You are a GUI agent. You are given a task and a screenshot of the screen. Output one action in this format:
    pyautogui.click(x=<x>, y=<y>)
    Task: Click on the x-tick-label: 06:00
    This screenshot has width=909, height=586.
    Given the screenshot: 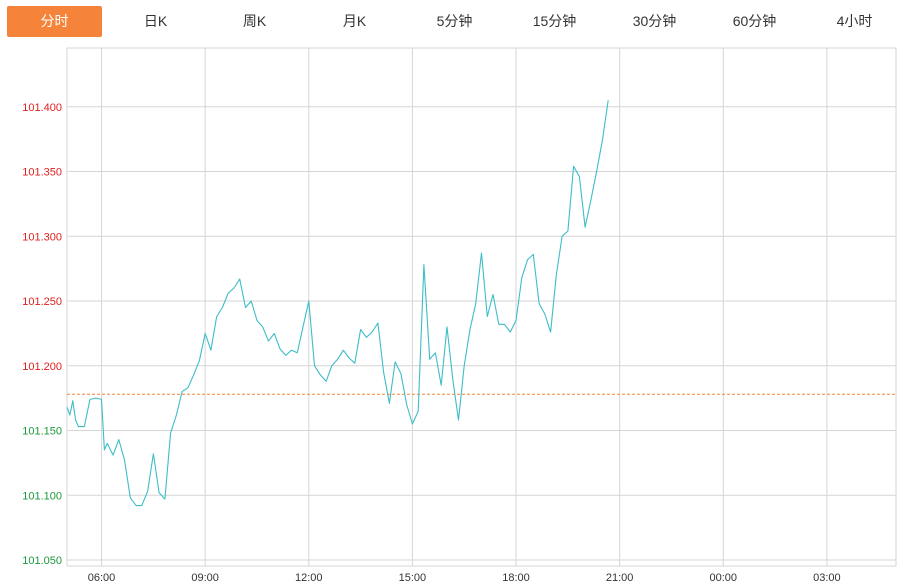 What is the action you would take?
    pyautogui.click(x=102, y=578)
    